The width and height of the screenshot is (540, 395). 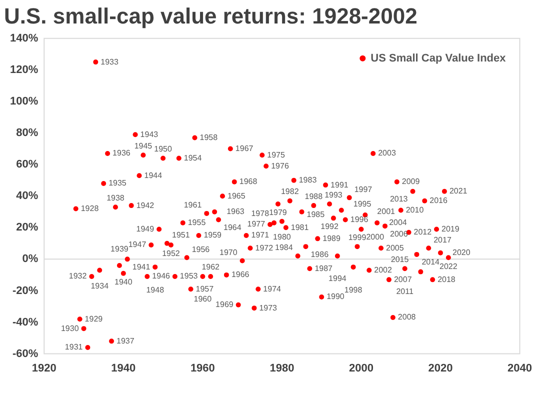 What do you see at coordinates (329, 227) in the screenshot?
I see `annotation: 1992` at bounding box center [329, 227].